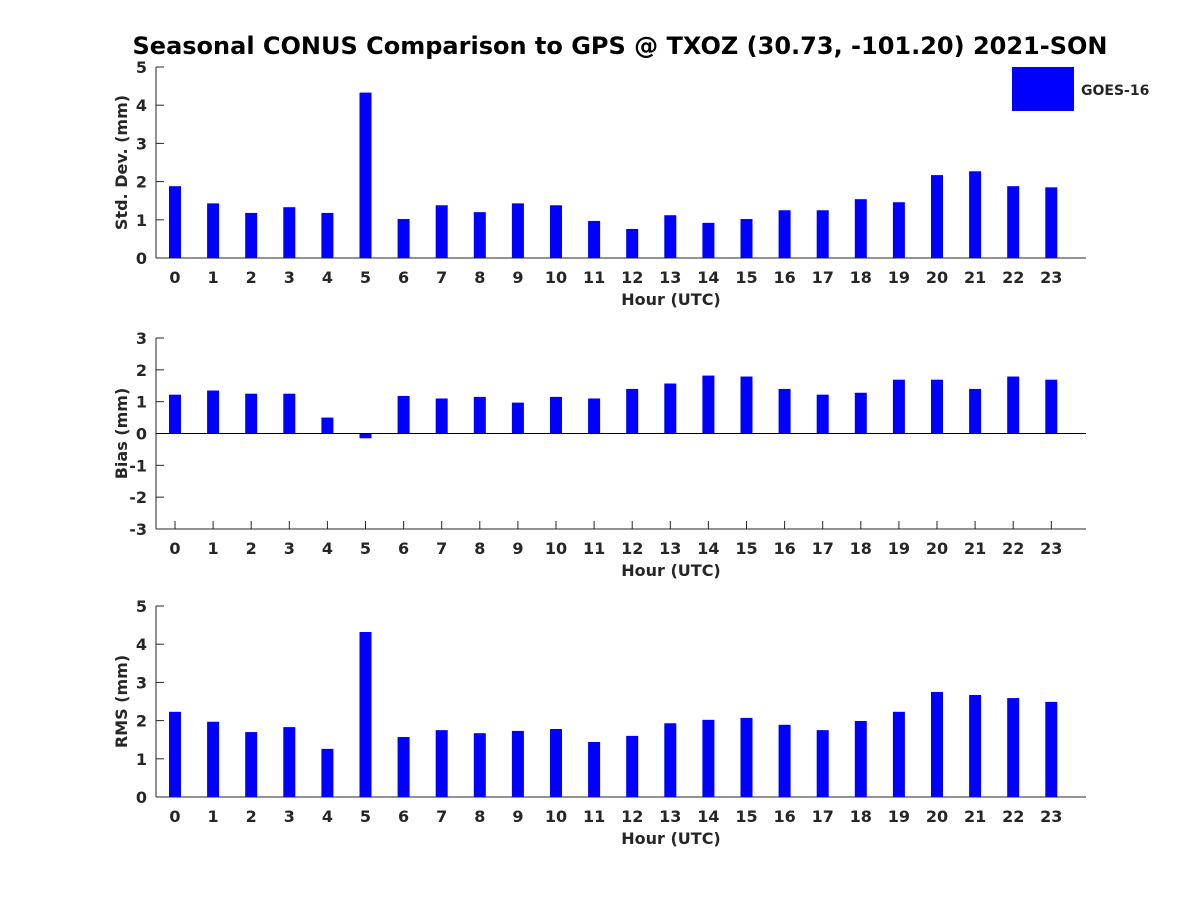 Image resolution: width=1200 pixels, height=900 pixels. What do you see at coordinates (784, 816) in the screenshot?
I see `rms-x-tick-label: 16` at bounding box center [784, 816].